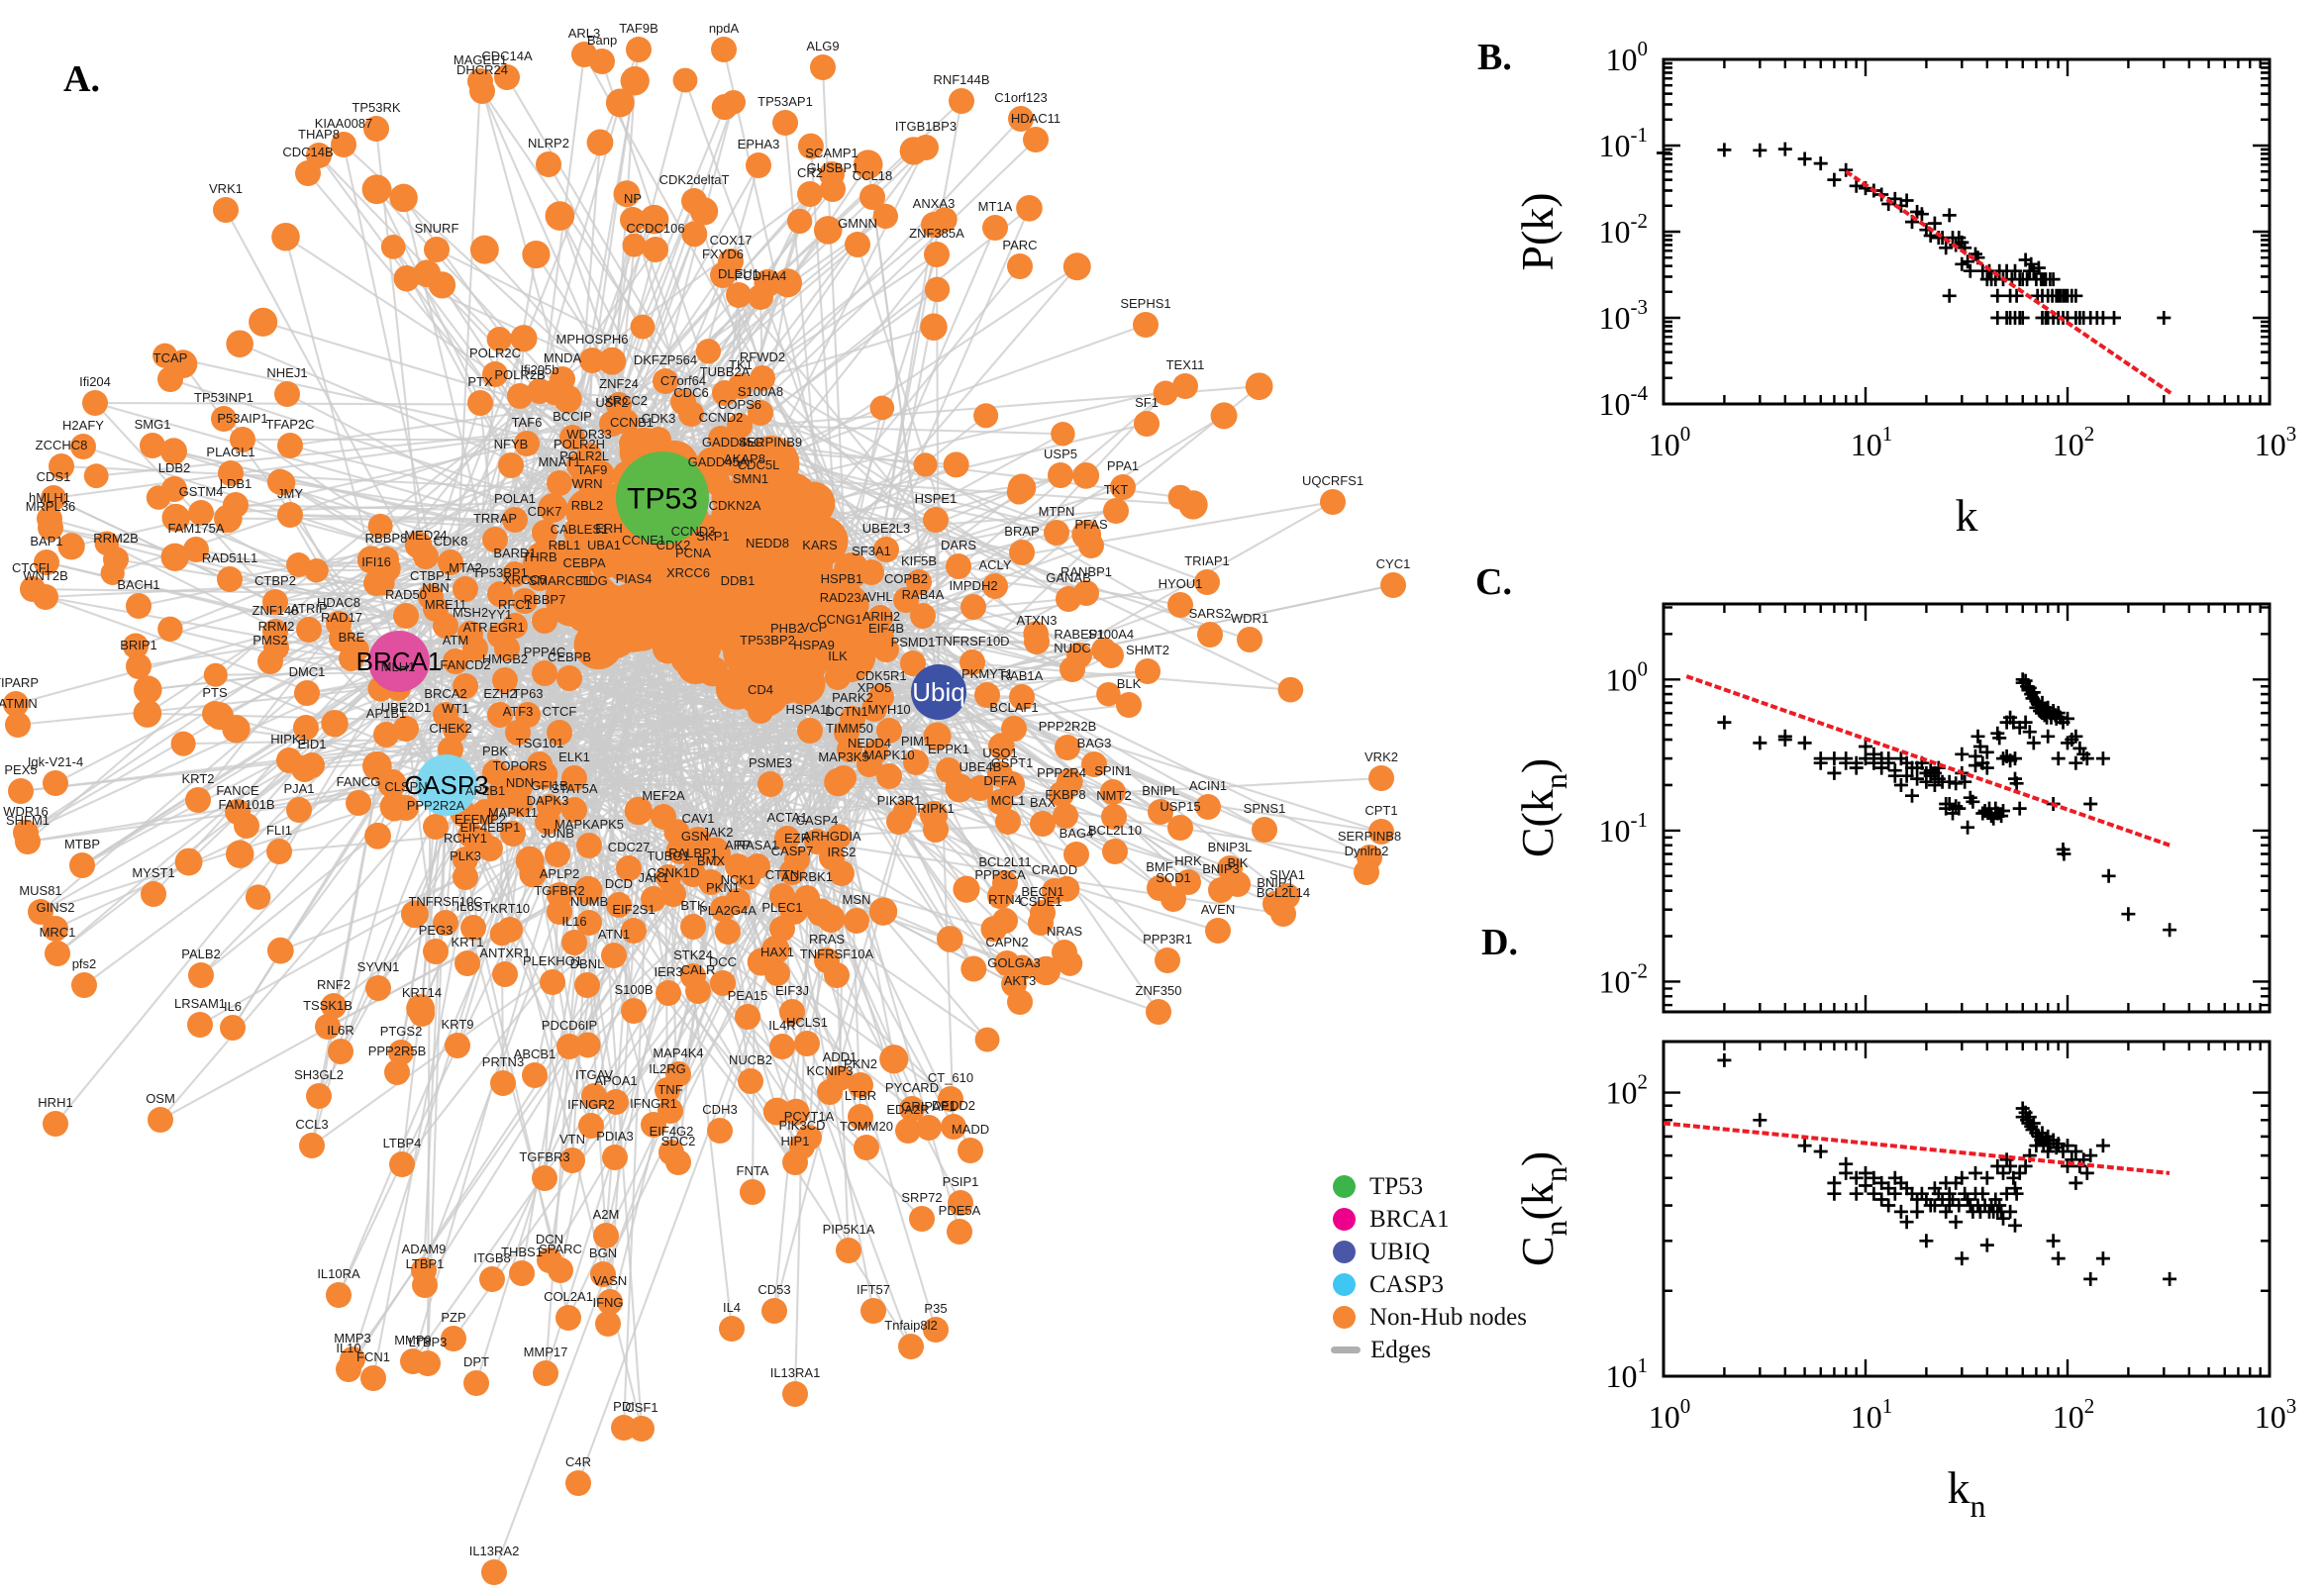 The width and height of the screenshot is (2323, 1596). I want to click on network-hubs: TP53 BRCA1 CASP3 Ubiq, so click(661, 633).